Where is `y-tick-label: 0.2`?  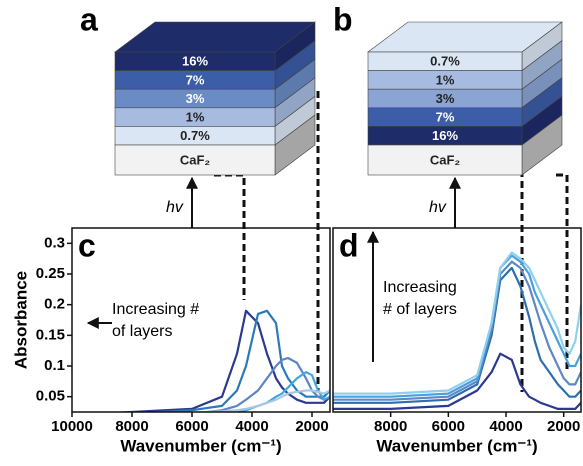
y-tick-label: 0.2 is located at coordinates (54, 304).